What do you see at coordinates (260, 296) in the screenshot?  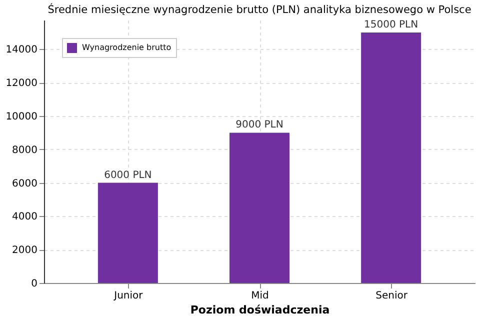 I see `x-tick-label: Mid` at bounding box center [260, 296].